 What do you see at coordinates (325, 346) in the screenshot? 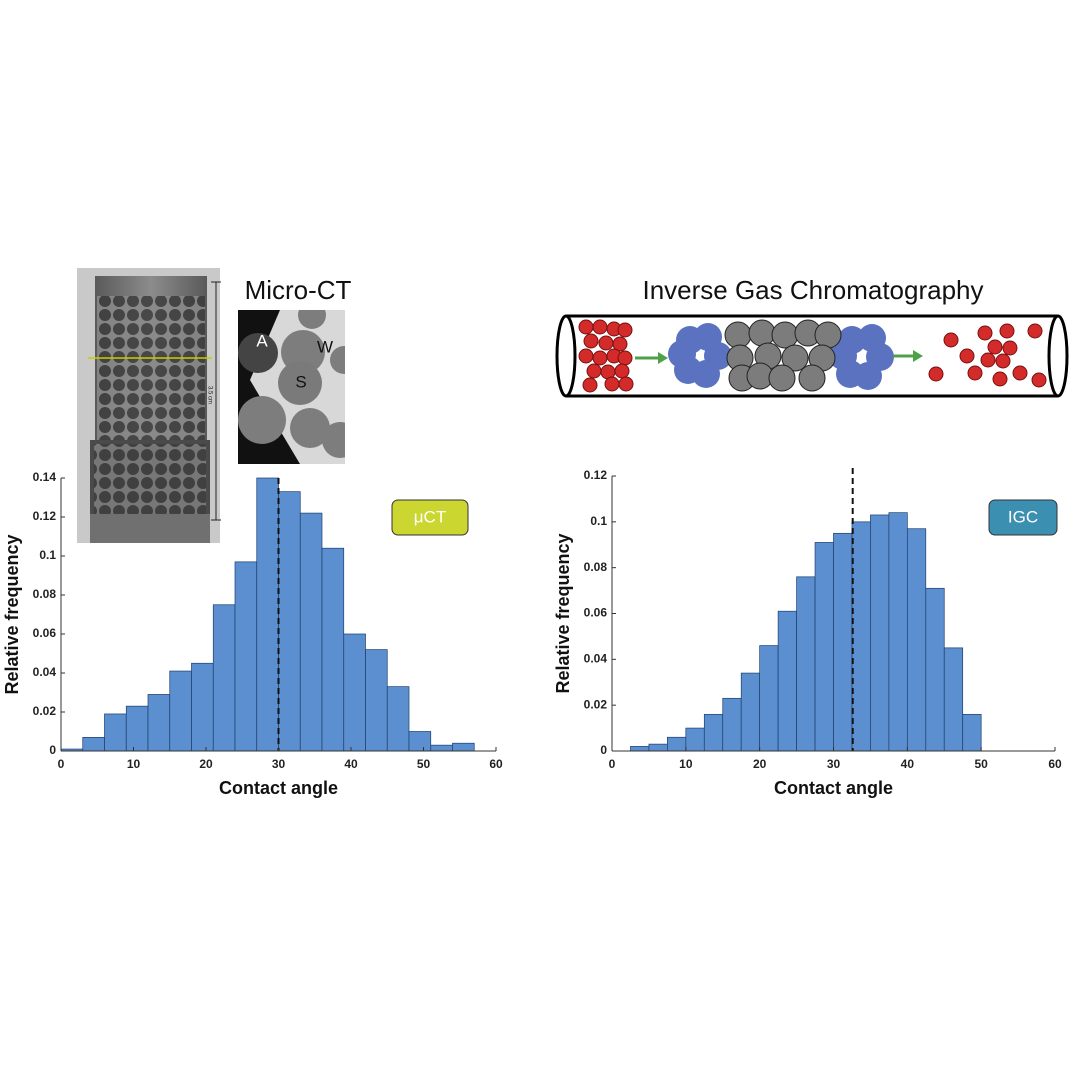
I see `ct-label: W` at bounding box center [325, 346].